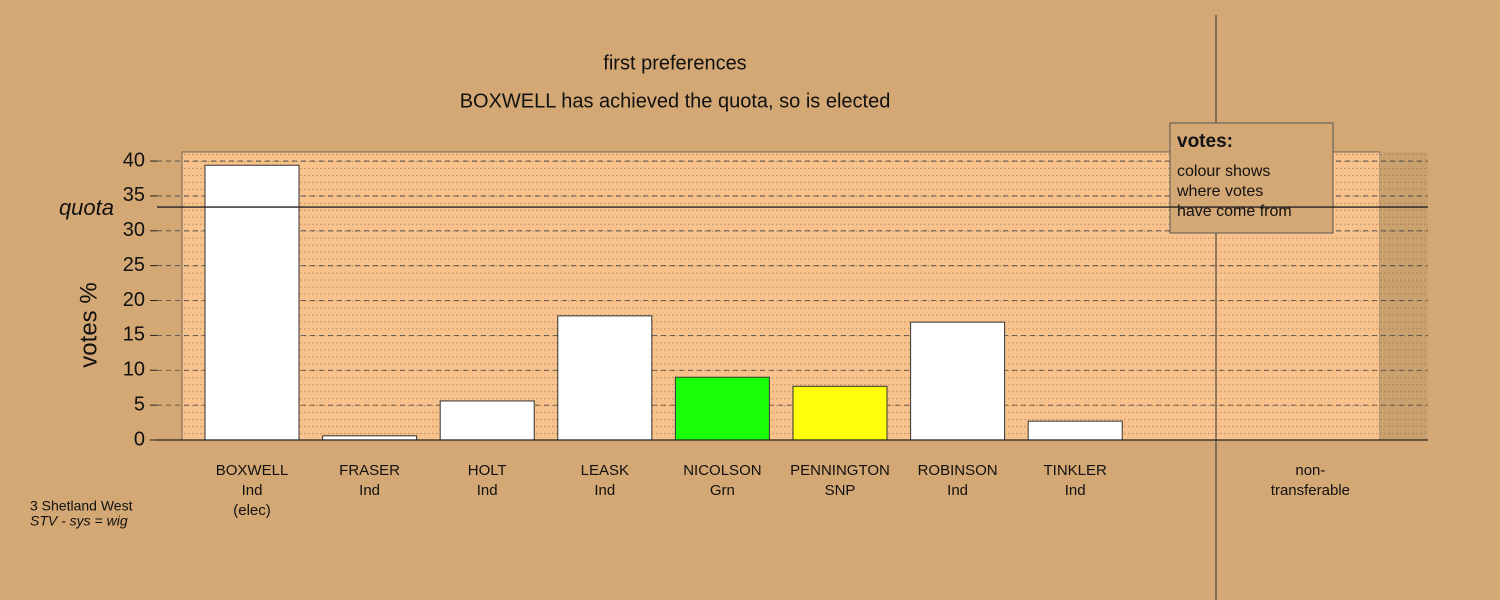 The height and width of the screenshot is (600, 1500). Describe the element at coordinates (369, 470) in the screenshot. I see `x-tick-label: FRASER` at that location.